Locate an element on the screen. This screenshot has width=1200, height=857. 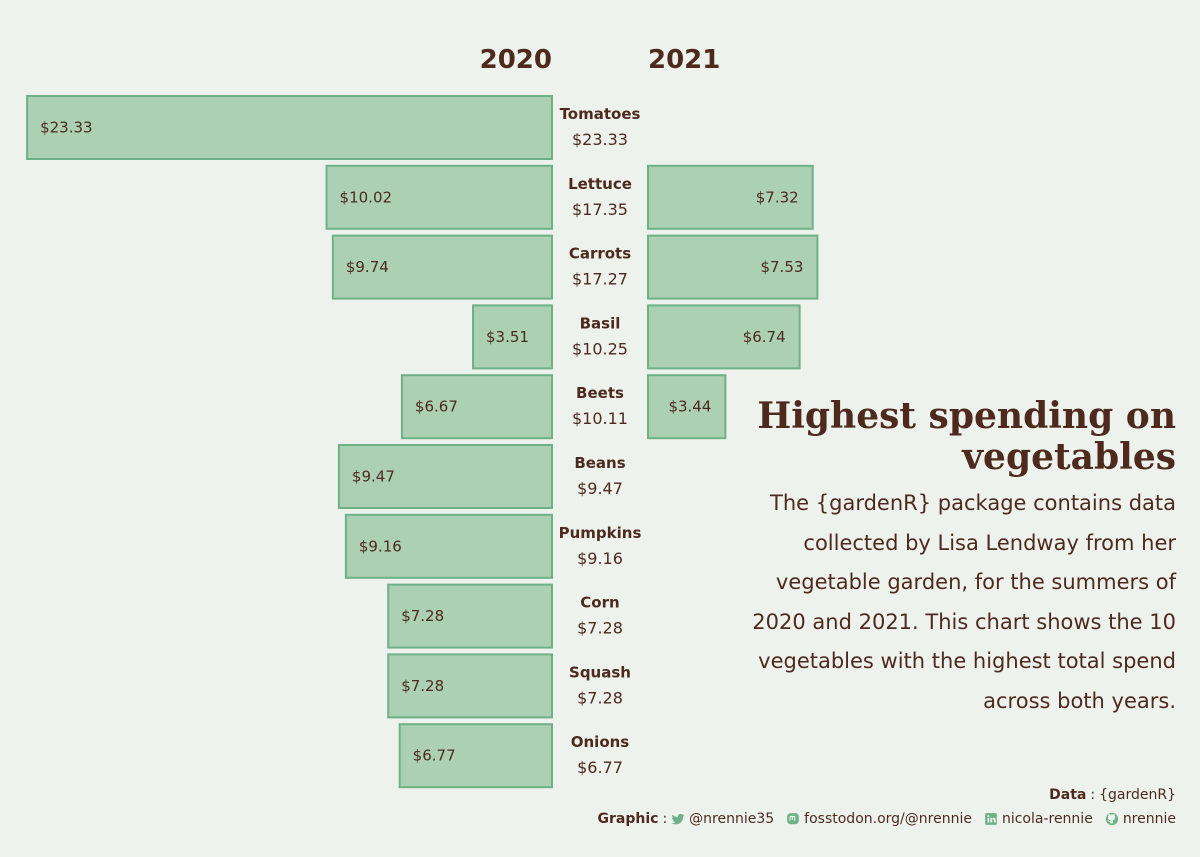
bar-label-2020: $3.51 is located at coordinates (507, 337).